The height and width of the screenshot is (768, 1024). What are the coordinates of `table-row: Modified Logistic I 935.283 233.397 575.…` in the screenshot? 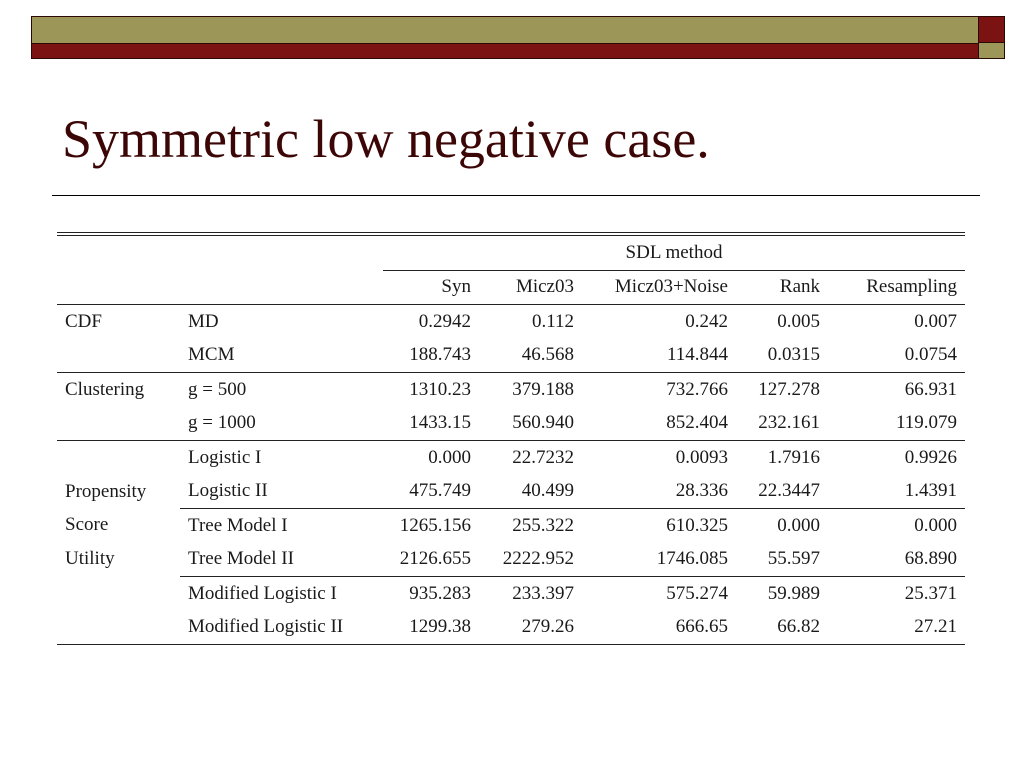 It's located at (511, 593).